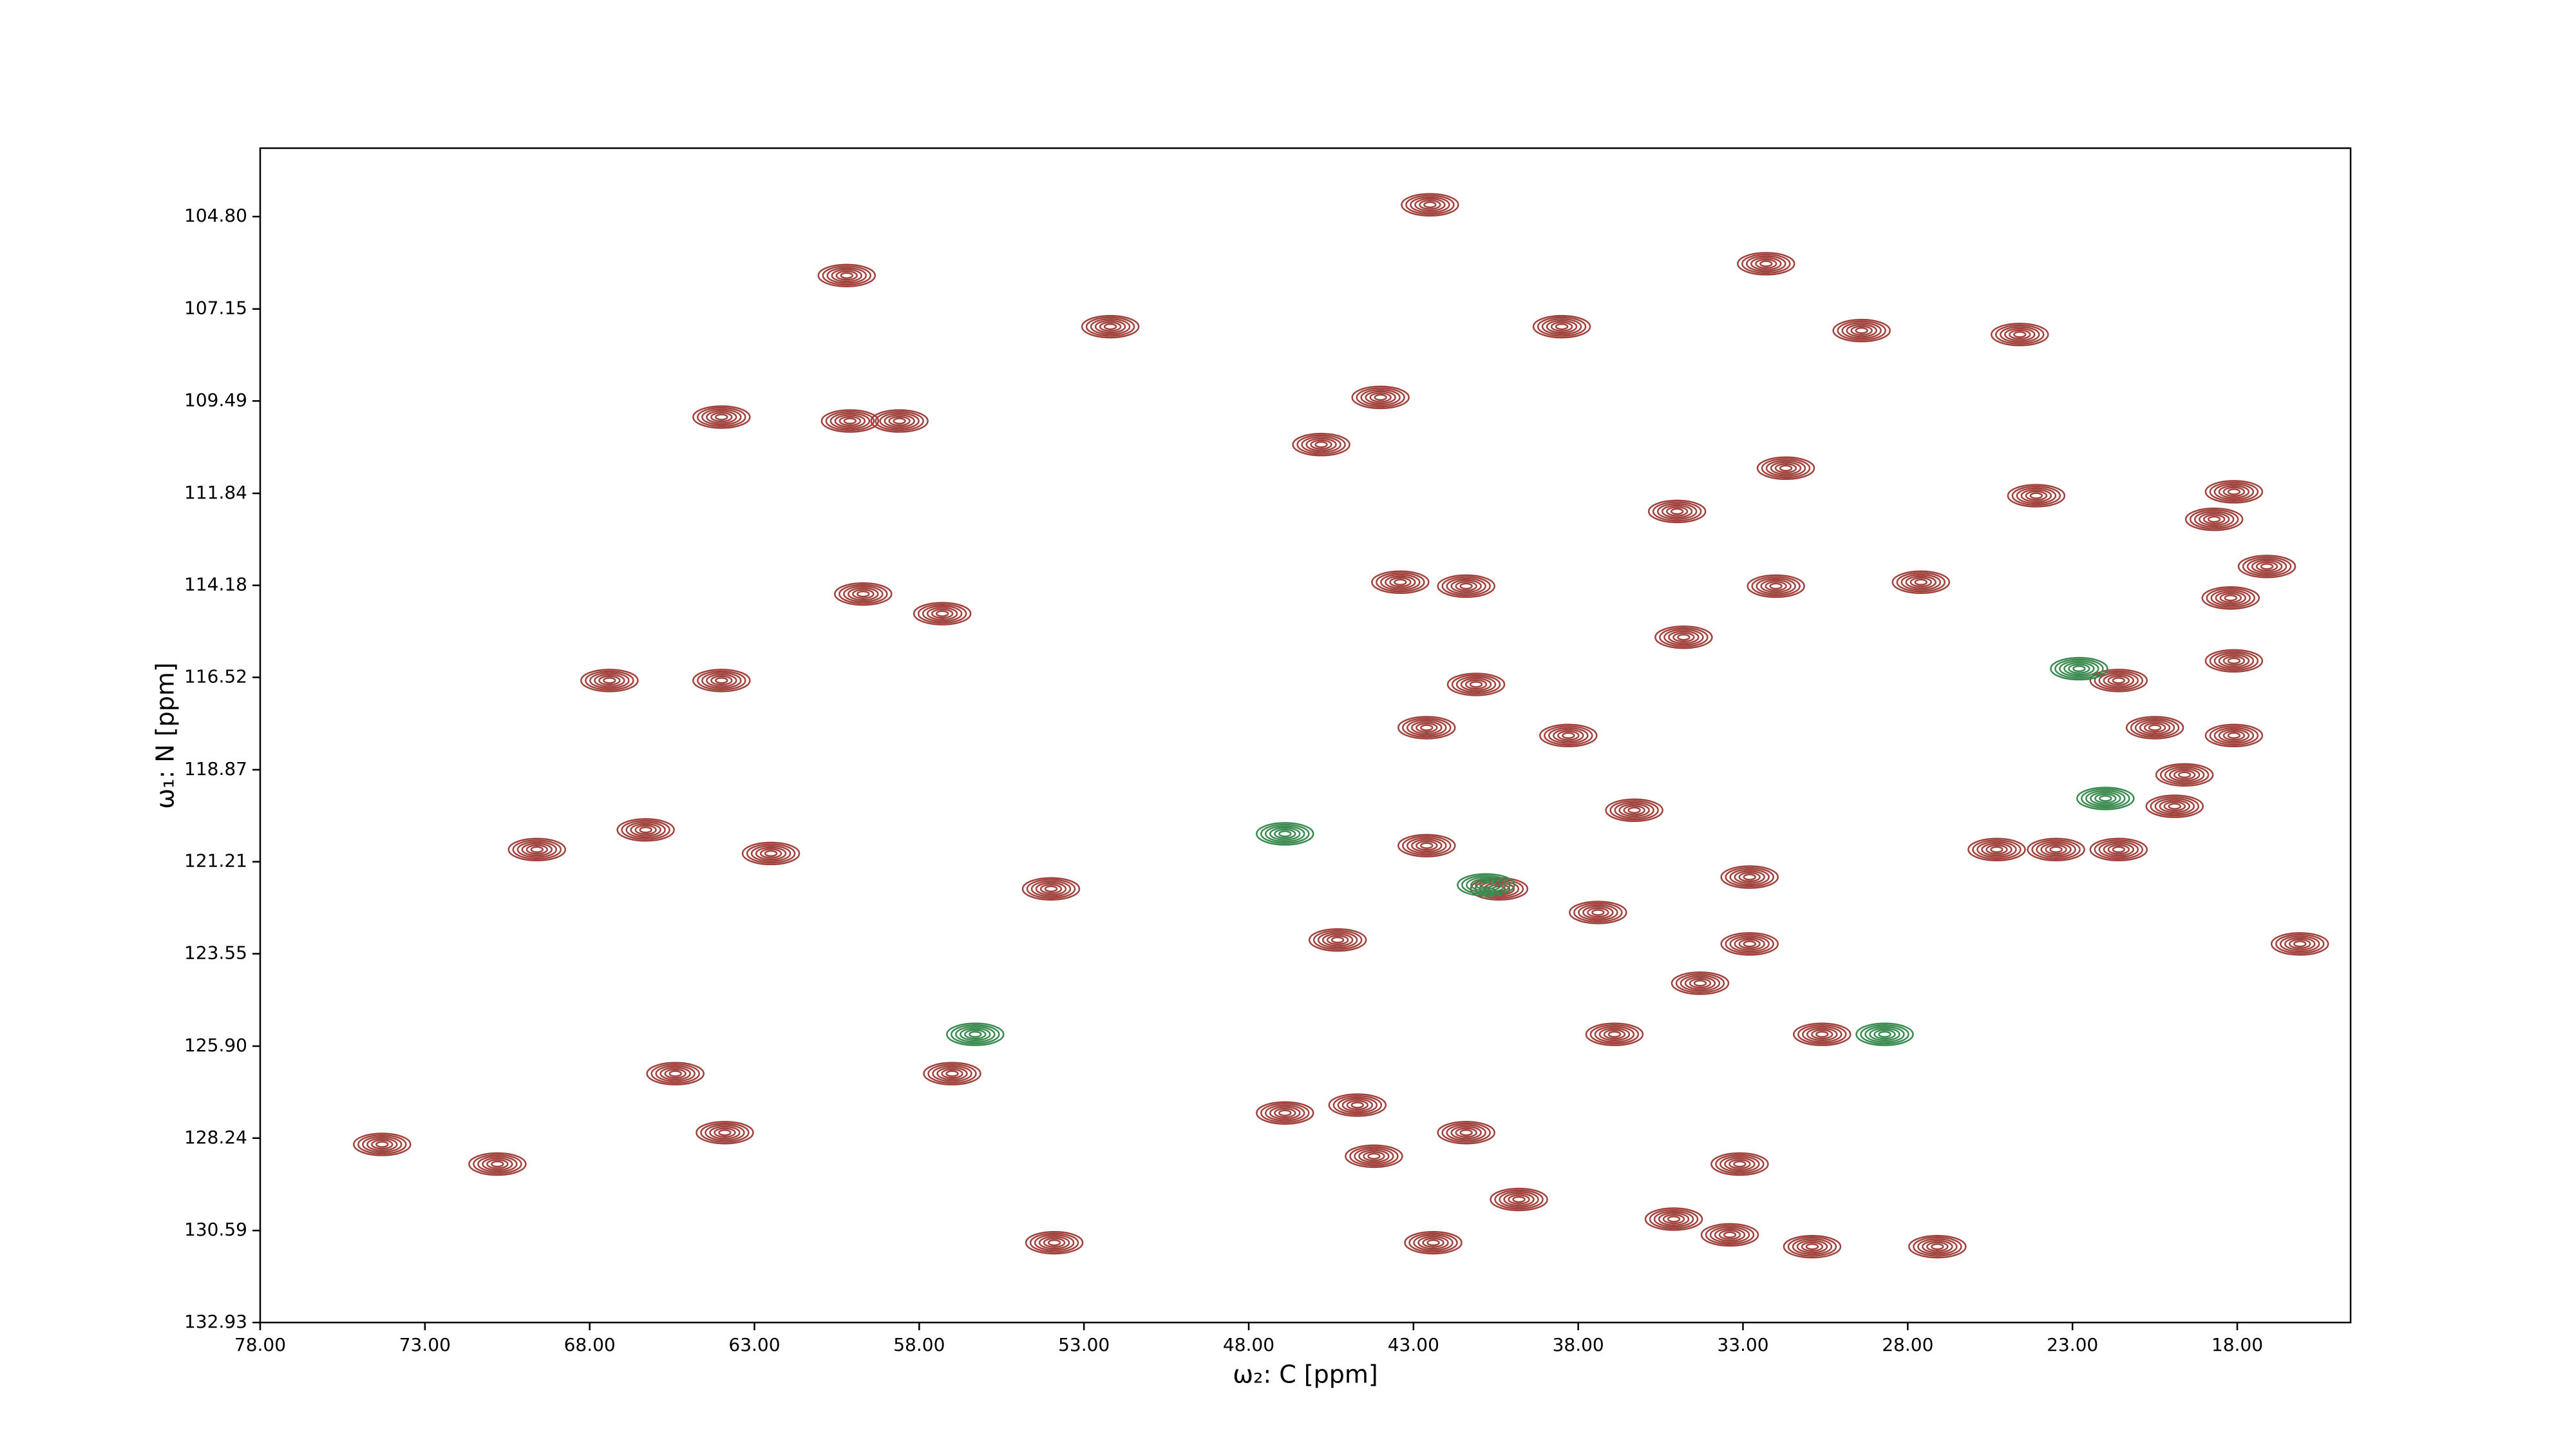  Describe the element at coordinates (1413, 1345) in the screenshot. I see `x-tick-label: 43.00` at that location.